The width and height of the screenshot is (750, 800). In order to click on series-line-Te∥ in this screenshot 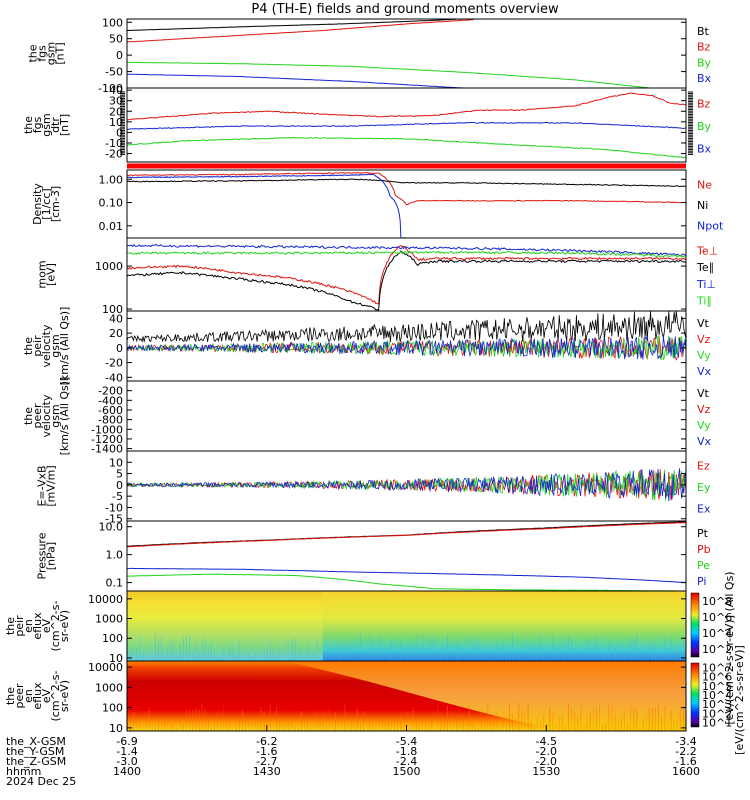, I will do `click(406, 280)`.